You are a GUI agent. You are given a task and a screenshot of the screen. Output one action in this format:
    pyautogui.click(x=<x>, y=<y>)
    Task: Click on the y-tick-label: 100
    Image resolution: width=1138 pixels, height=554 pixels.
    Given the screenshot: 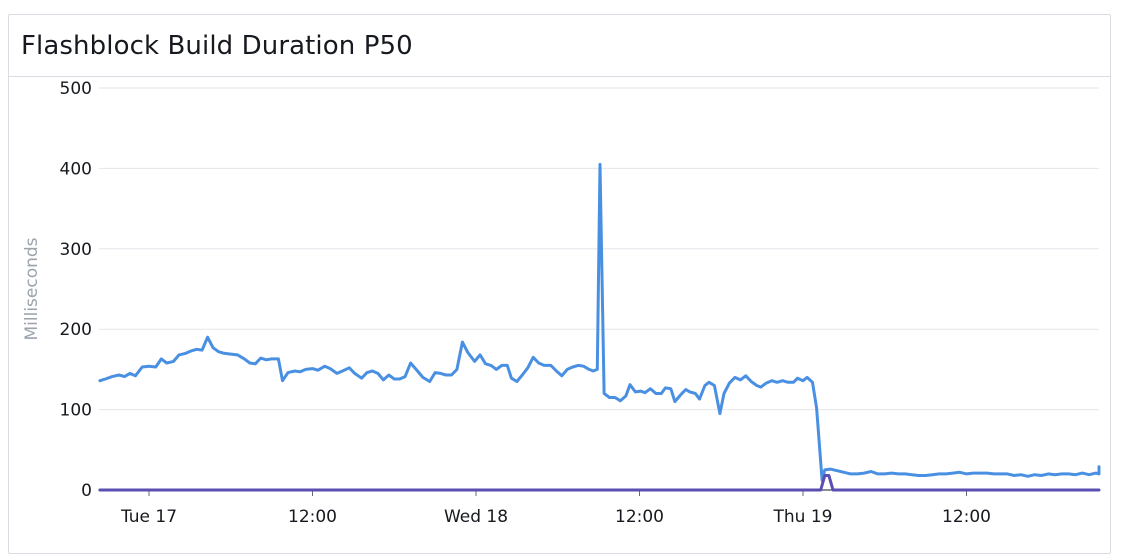 What is the action you would take?
    pyautogui.click(x=76, y=411)
    